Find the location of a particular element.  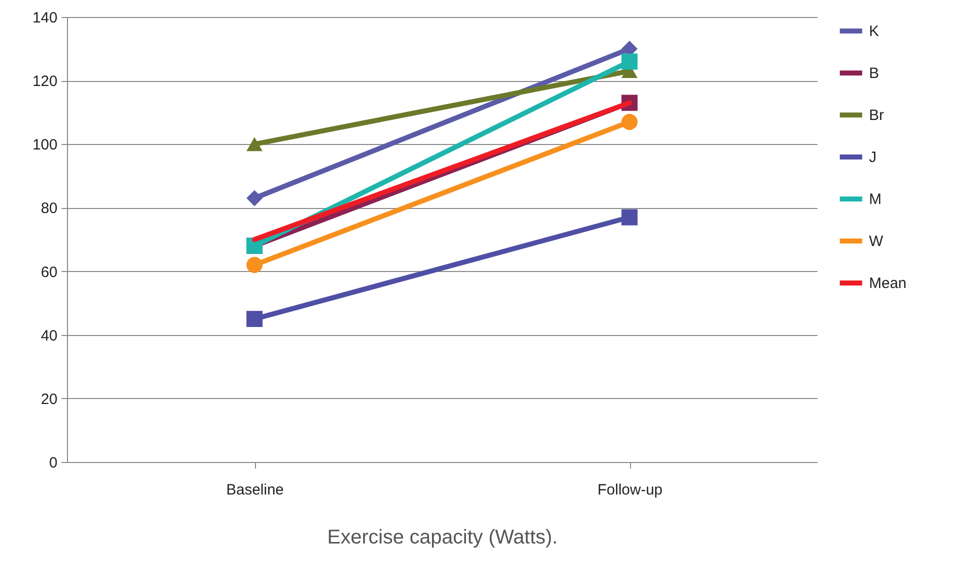

x-tick-label: Baseline is located at coordinates (255, 490).